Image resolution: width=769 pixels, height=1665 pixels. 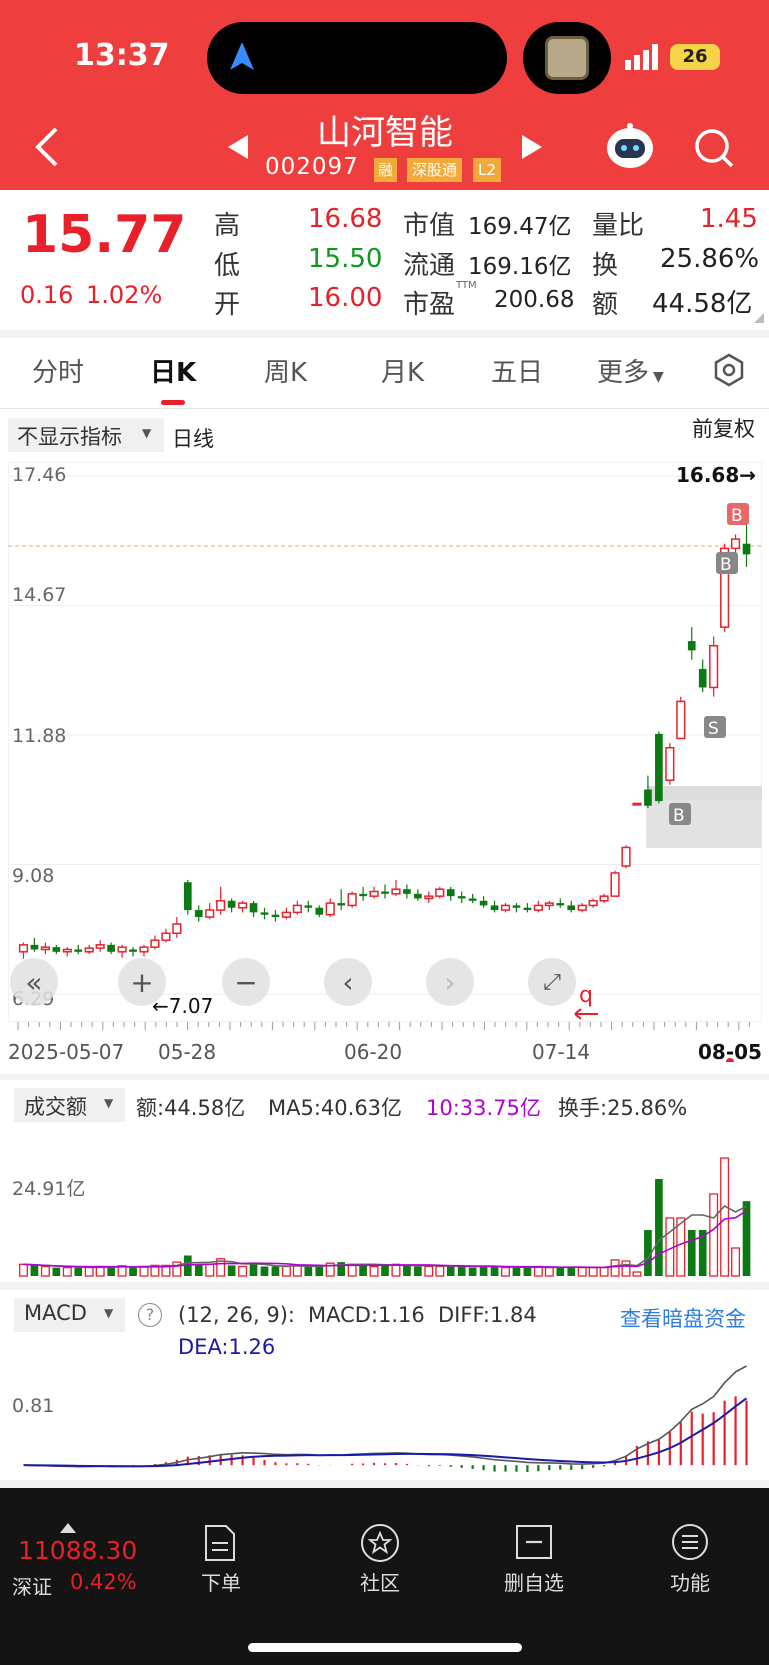 What do you see at coordinates (48, 1189) in the screenshot?
I see `volume-y-tick: 24.91亿` at bounding box center [48, 1189].